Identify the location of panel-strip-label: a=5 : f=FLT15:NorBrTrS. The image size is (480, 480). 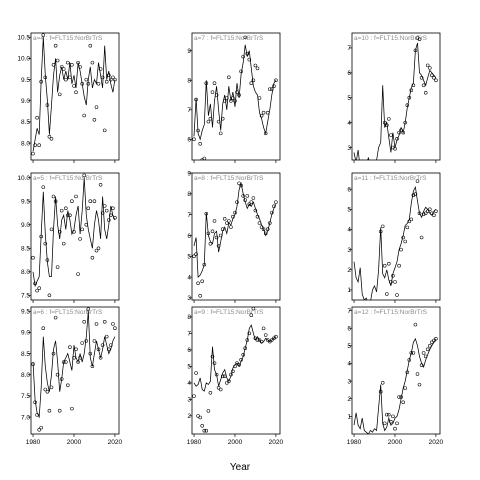
(68, 178).